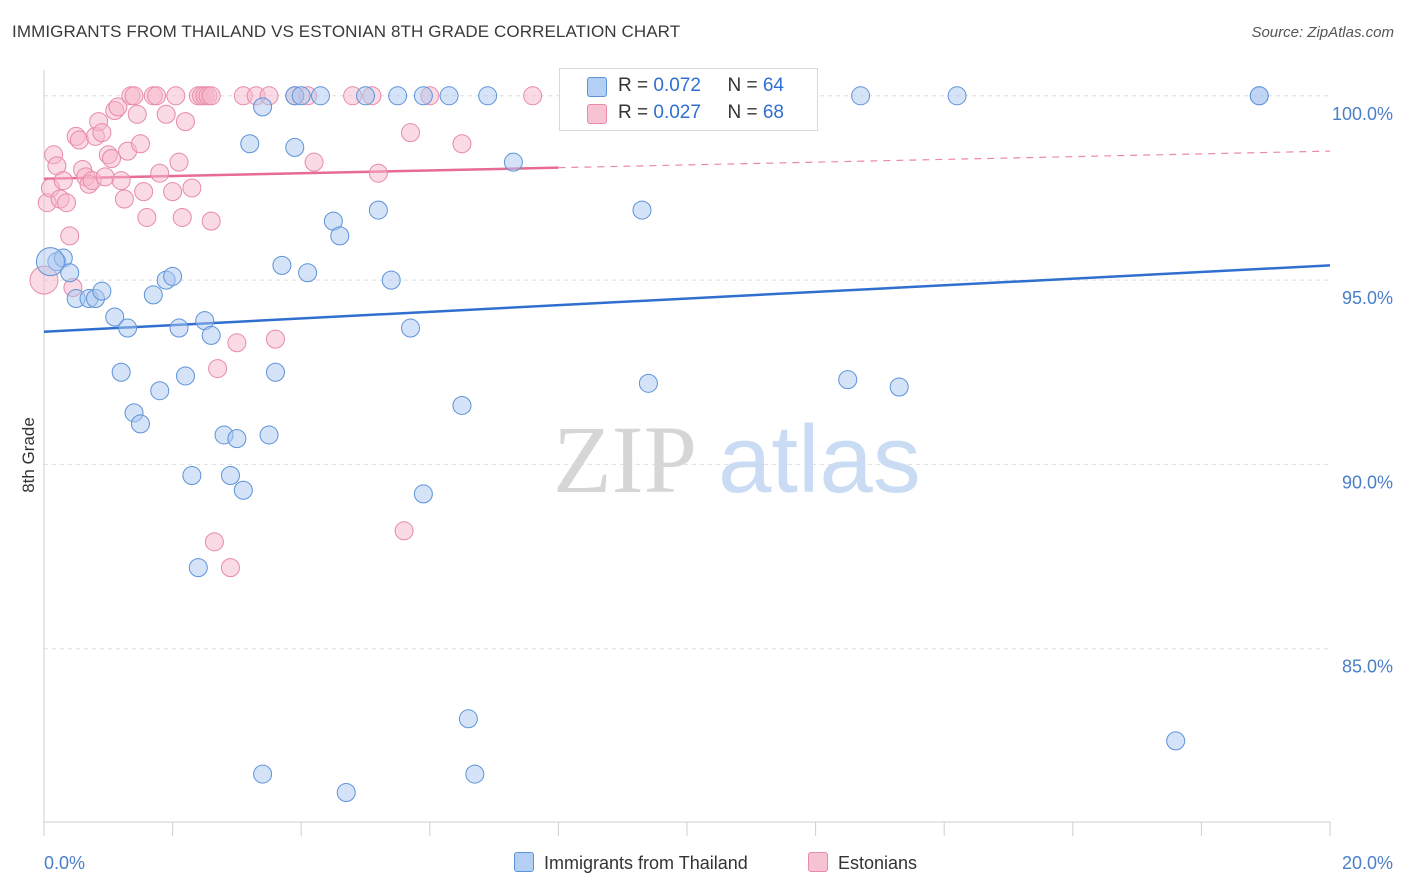  I want to click on bottom-legend-estonians: Estonians, so click(862, 863).